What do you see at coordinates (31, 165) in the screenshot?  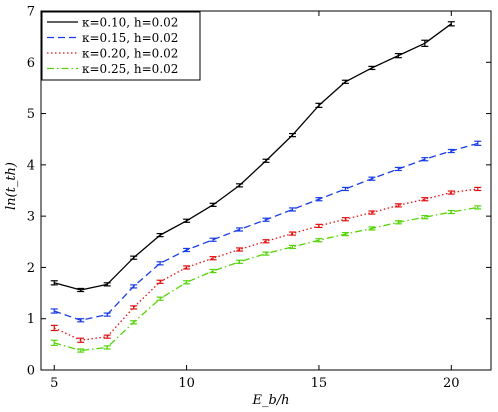 I see `y-tick-label: 4` at bounding box center [31, 165].